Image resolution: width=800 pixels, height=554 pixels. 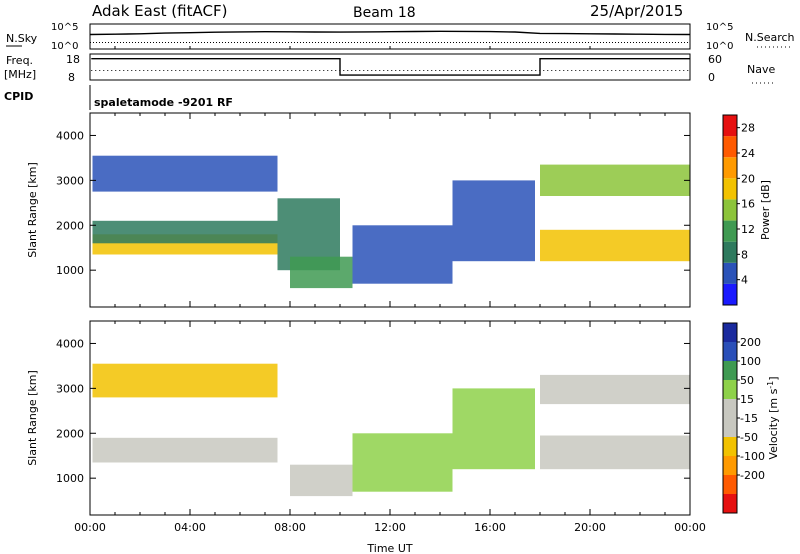 What do you see at coordinates (70, 343) in the screenshot?
I see `ytick-label-1-3: 4000` at bounding box center [70, 343].